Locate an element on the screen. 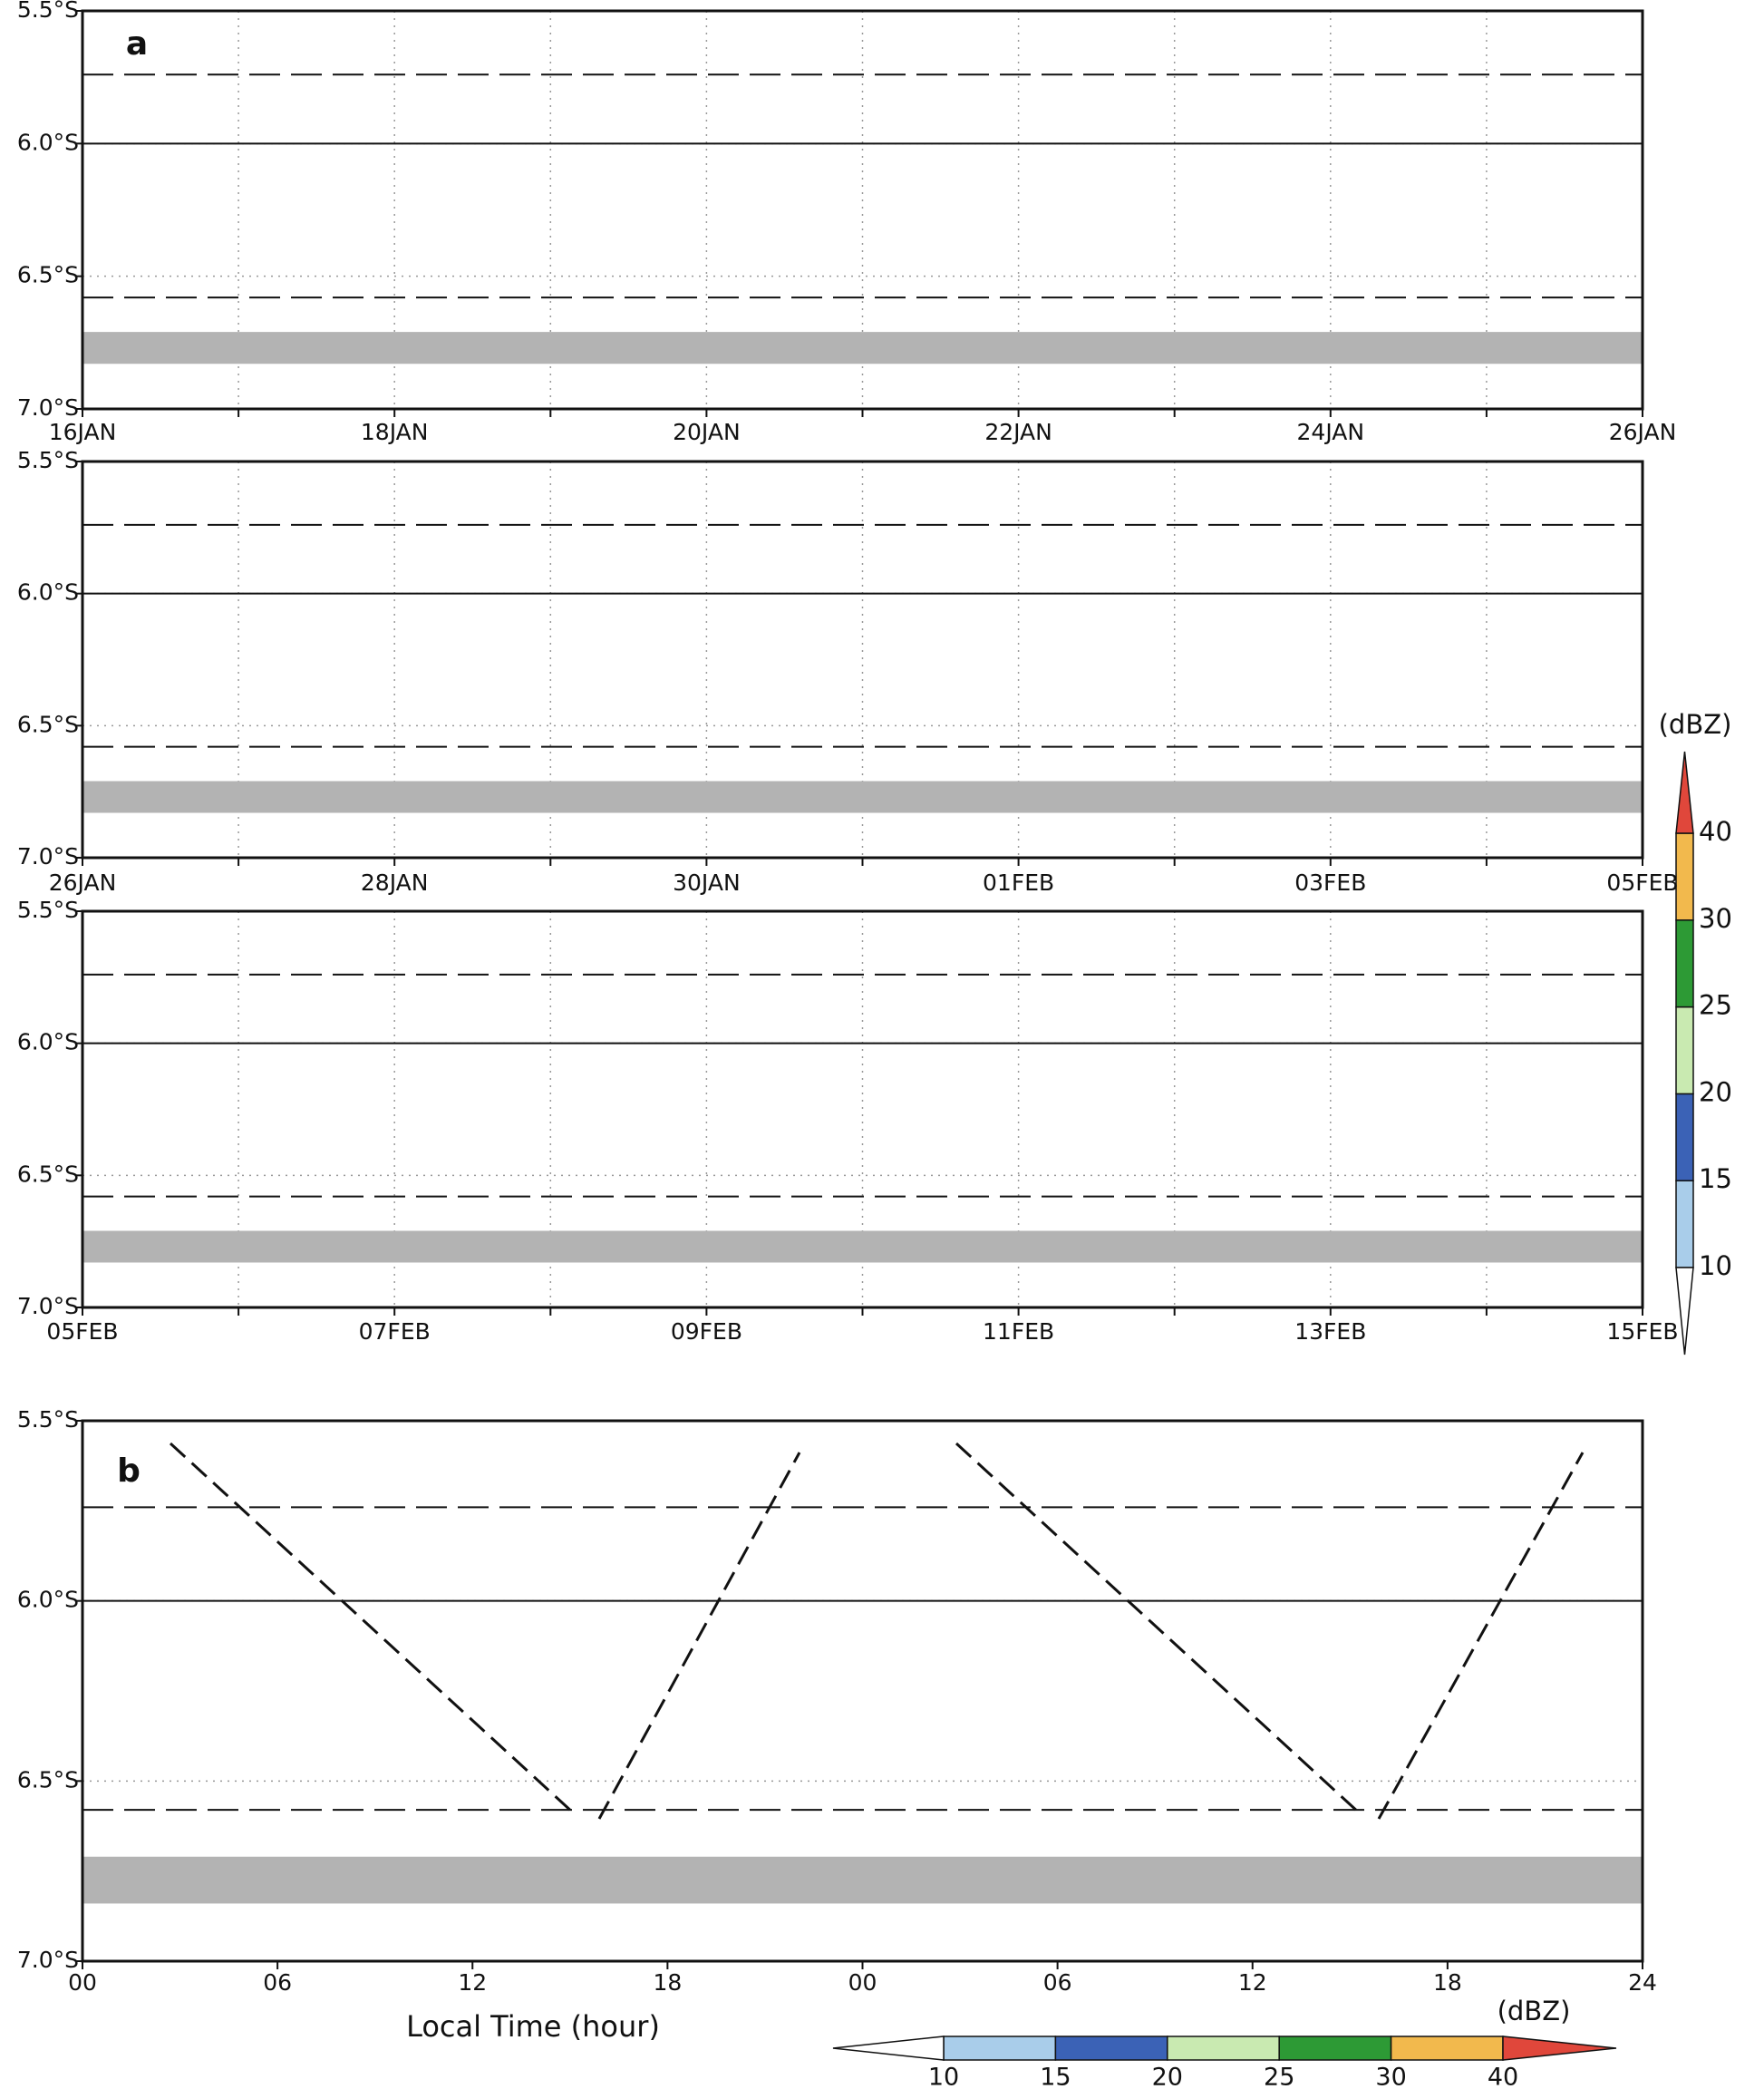 The width and height of the screenshot is (1764, 2089). x-tick-label: 09FEB is located at coordinates (707, 1331).